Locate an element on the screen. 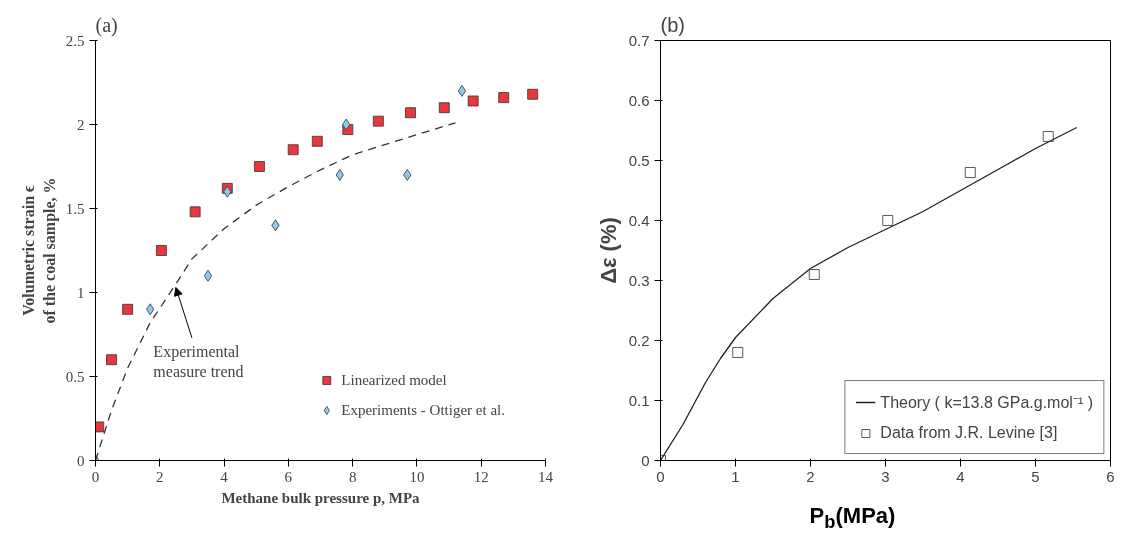  annotation: Experimental measure trend is located at coordinates (198, 361).